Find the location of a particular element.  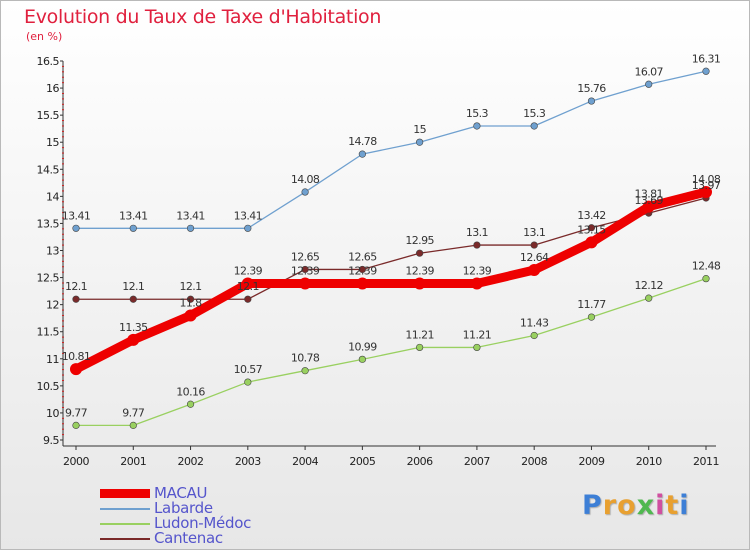

y-tick-label: 10 is located at coordinates (52, 413).